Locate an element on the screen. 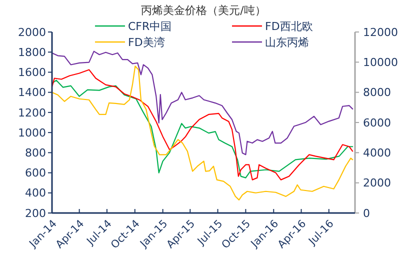 The image size is (415, 270). y2-tick-label: 6000 is located at coordinates (377, 123).